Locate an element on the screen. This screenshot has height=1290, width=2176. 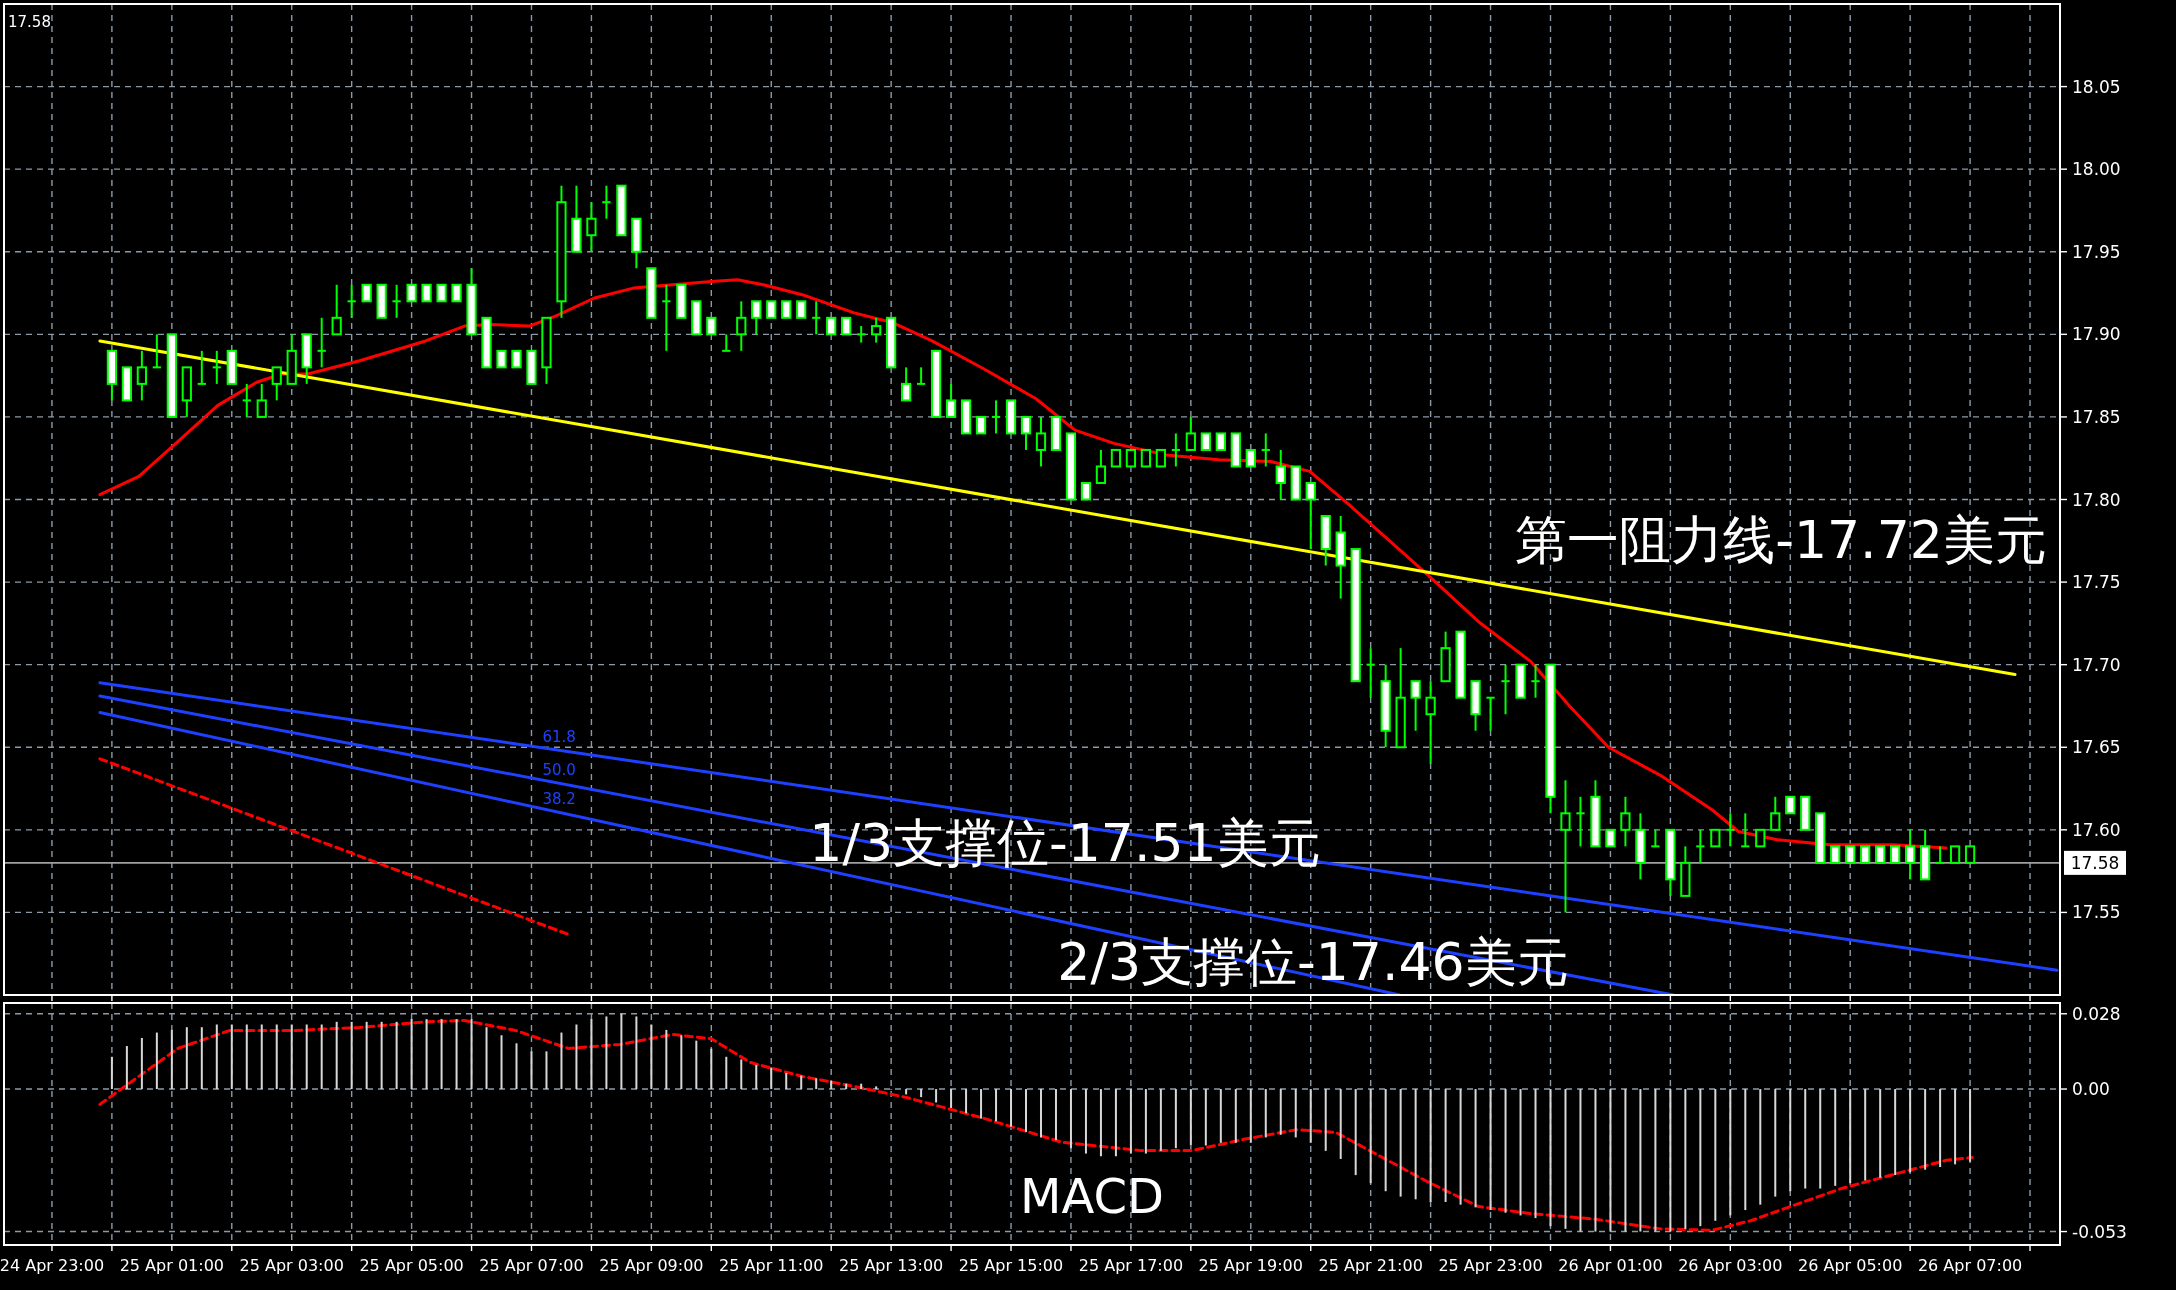
y-tick-label: 17.65 is located at coordinates (2096, 747).